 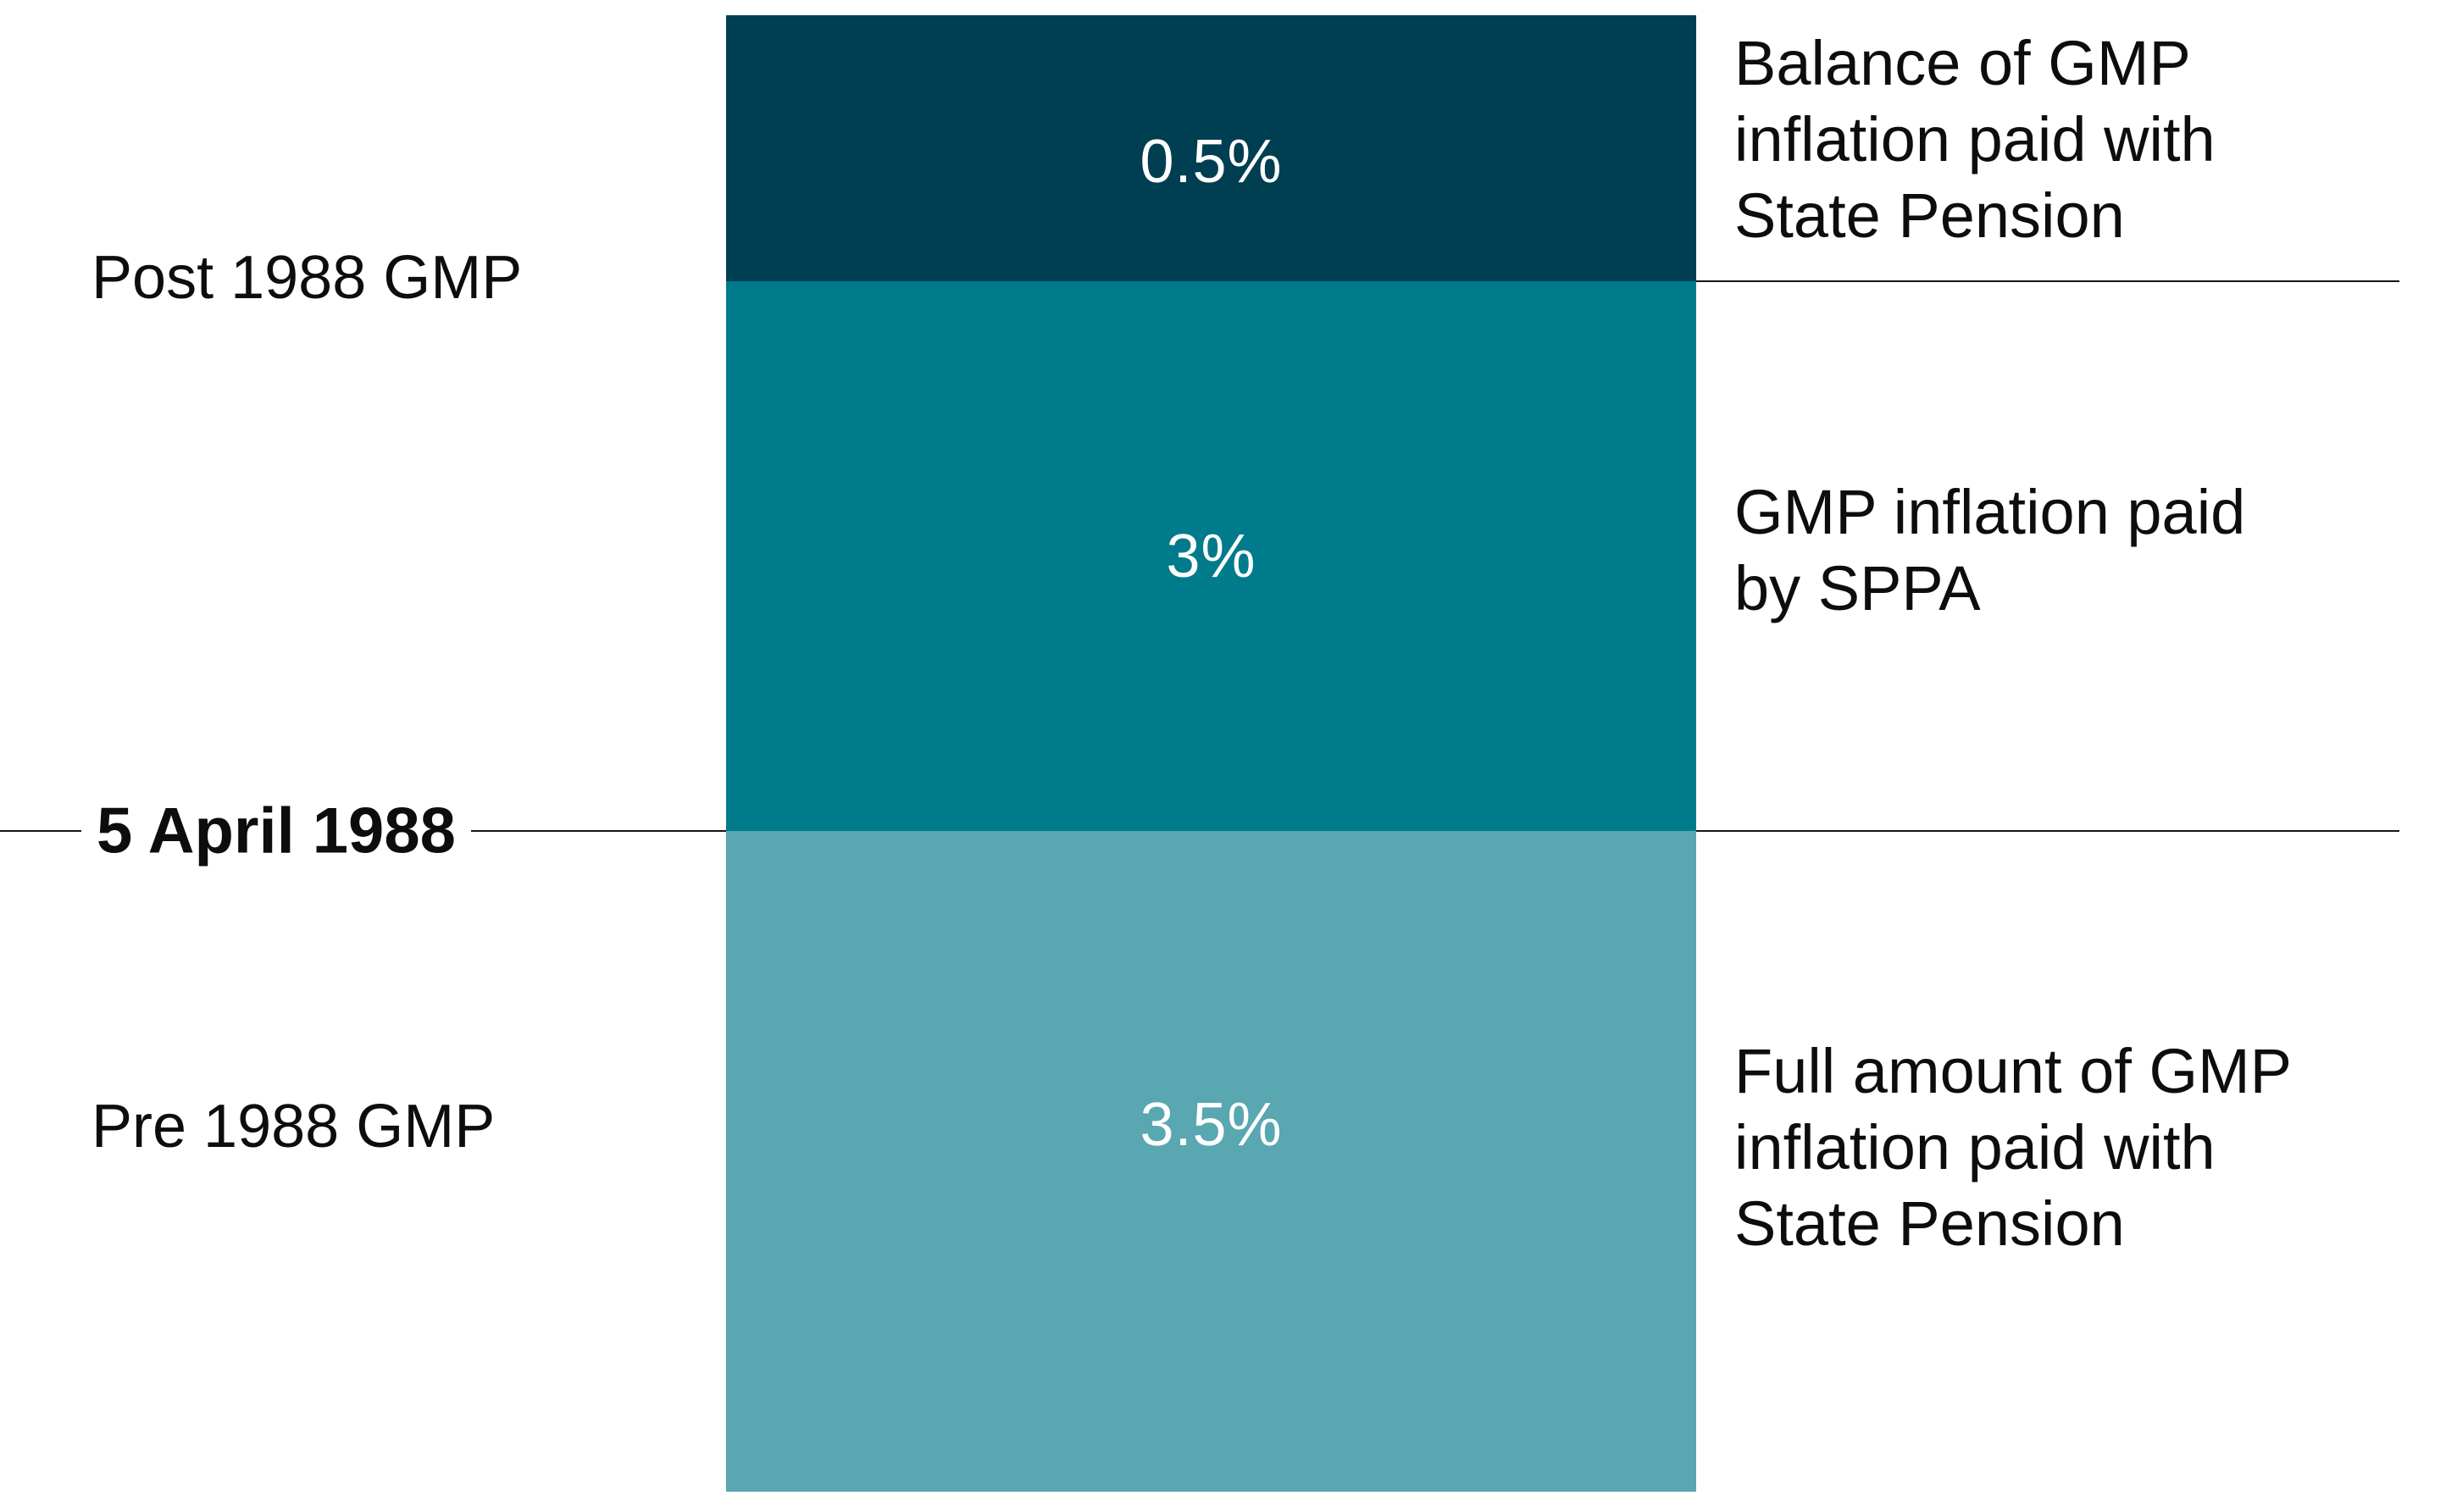 What do you see at coordinates (1962, 63) in the screenshot?
I see `annotation-line: Balance of GMP` at bounding box center [1962, 63].